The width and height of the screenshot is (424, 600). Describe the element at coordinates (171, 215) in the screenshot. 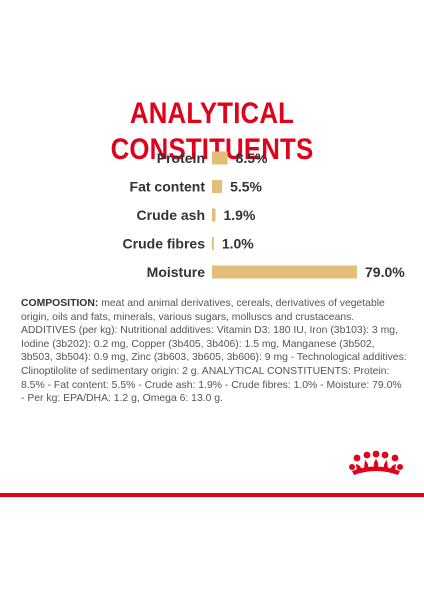

I see `bar-label: Crude ash` at that location.